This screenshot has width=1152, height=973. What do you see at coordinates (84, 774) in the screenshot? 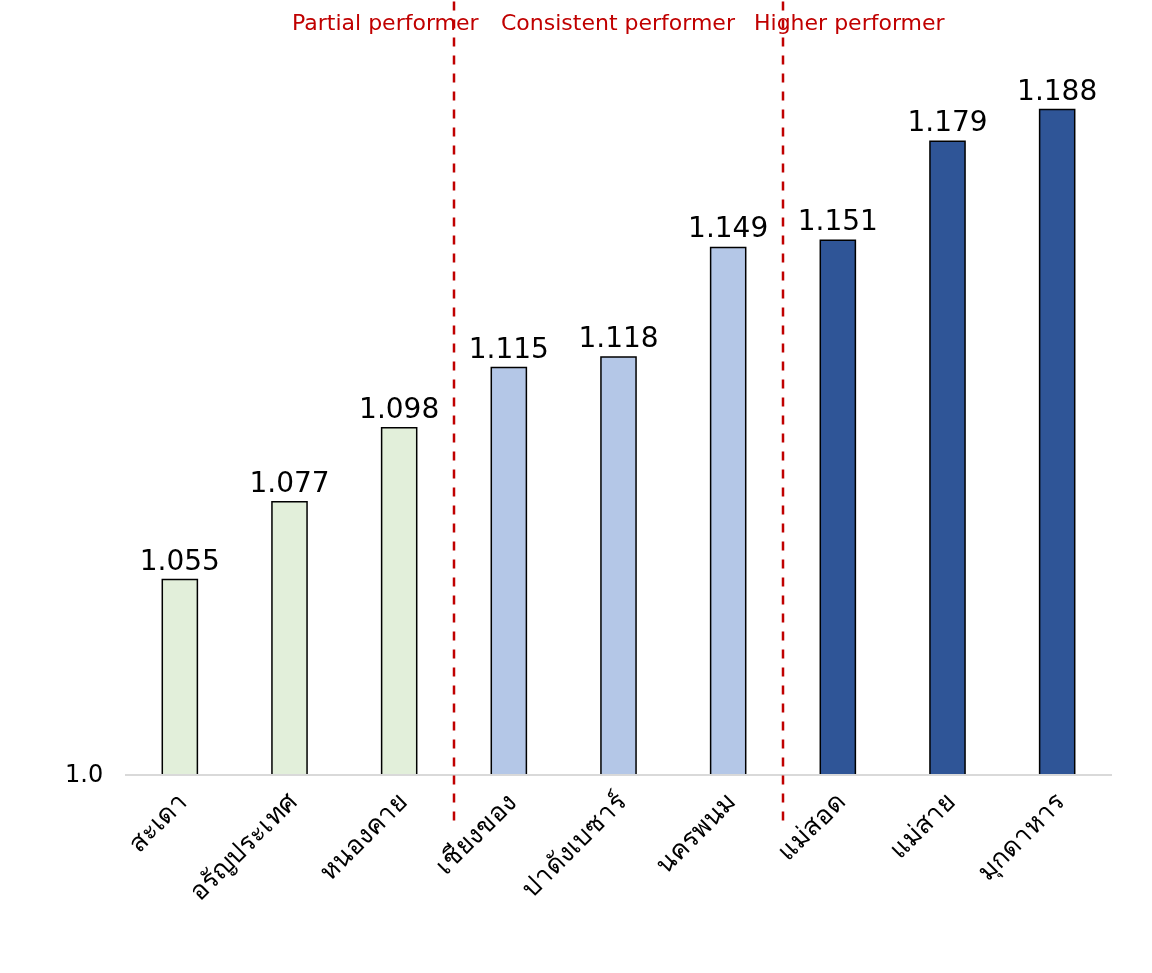
I see `text: 1.0` at bounding box center [84, 774].